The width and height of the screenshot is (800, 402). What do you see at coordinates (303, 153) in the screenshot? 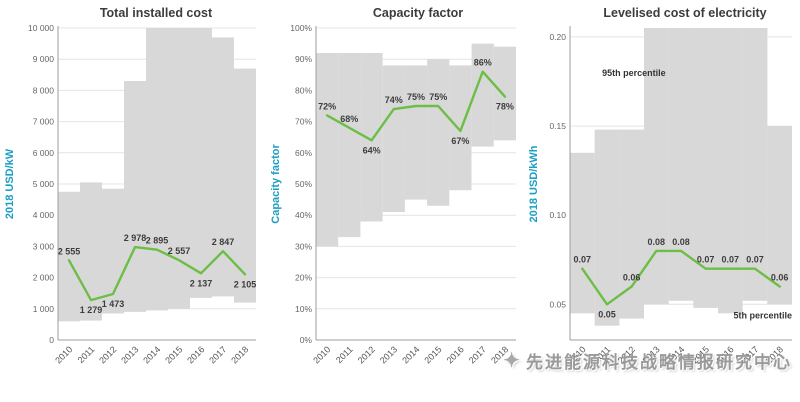
I see `svg-text: 60%` at bounding box center [303, 153].